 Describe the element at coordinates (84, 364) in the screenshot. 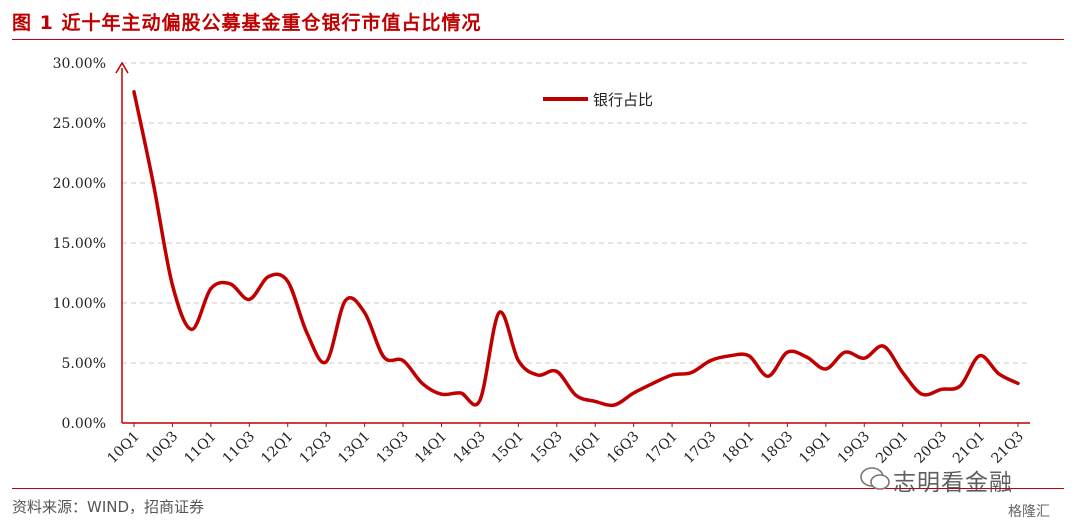

I see `y-tick-label: 5.00%` at that location.